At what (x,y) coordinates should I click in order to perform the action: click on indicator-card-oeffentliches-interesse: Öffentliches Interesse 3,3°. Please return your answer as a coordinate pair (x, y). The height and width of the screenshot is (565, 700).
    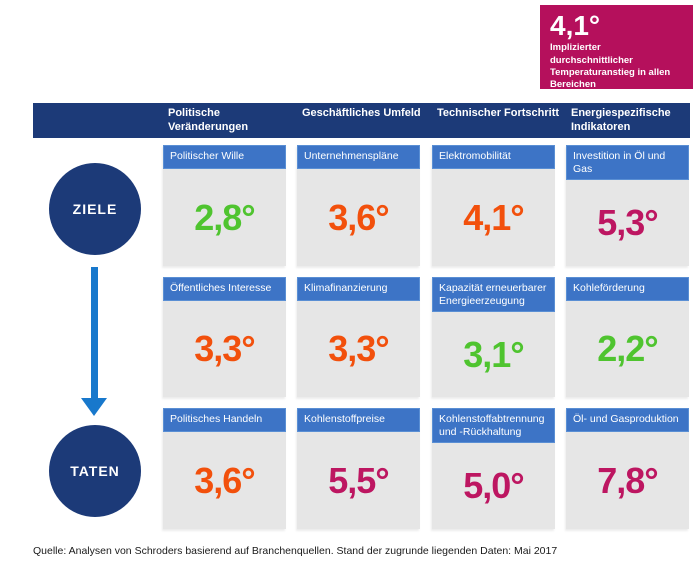
    Looking at the image, I should click on (224, 337).